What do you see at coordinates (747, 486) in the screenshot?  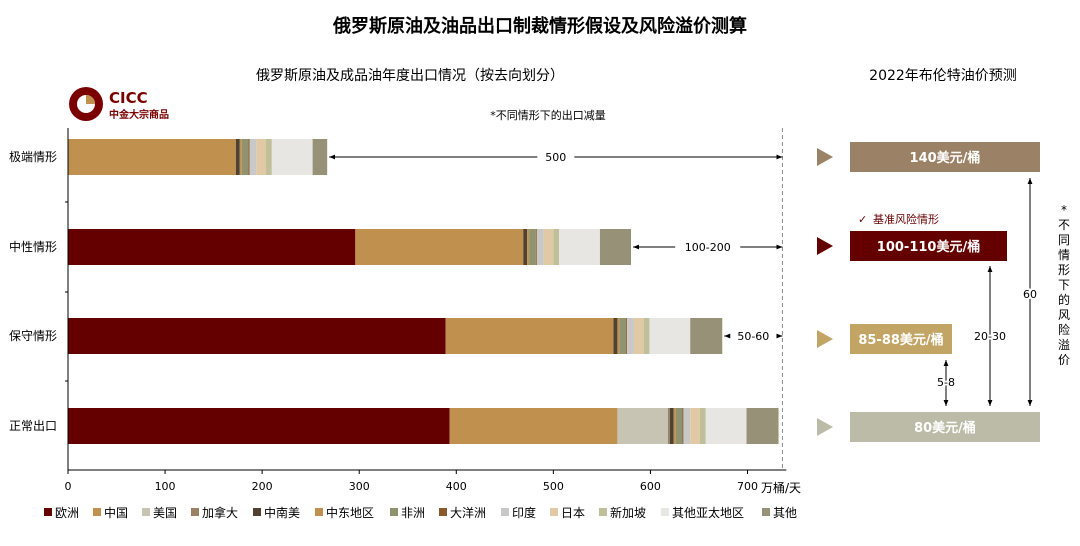 I see `x-tick-label-7: 700` at bounding box center [747, 486].